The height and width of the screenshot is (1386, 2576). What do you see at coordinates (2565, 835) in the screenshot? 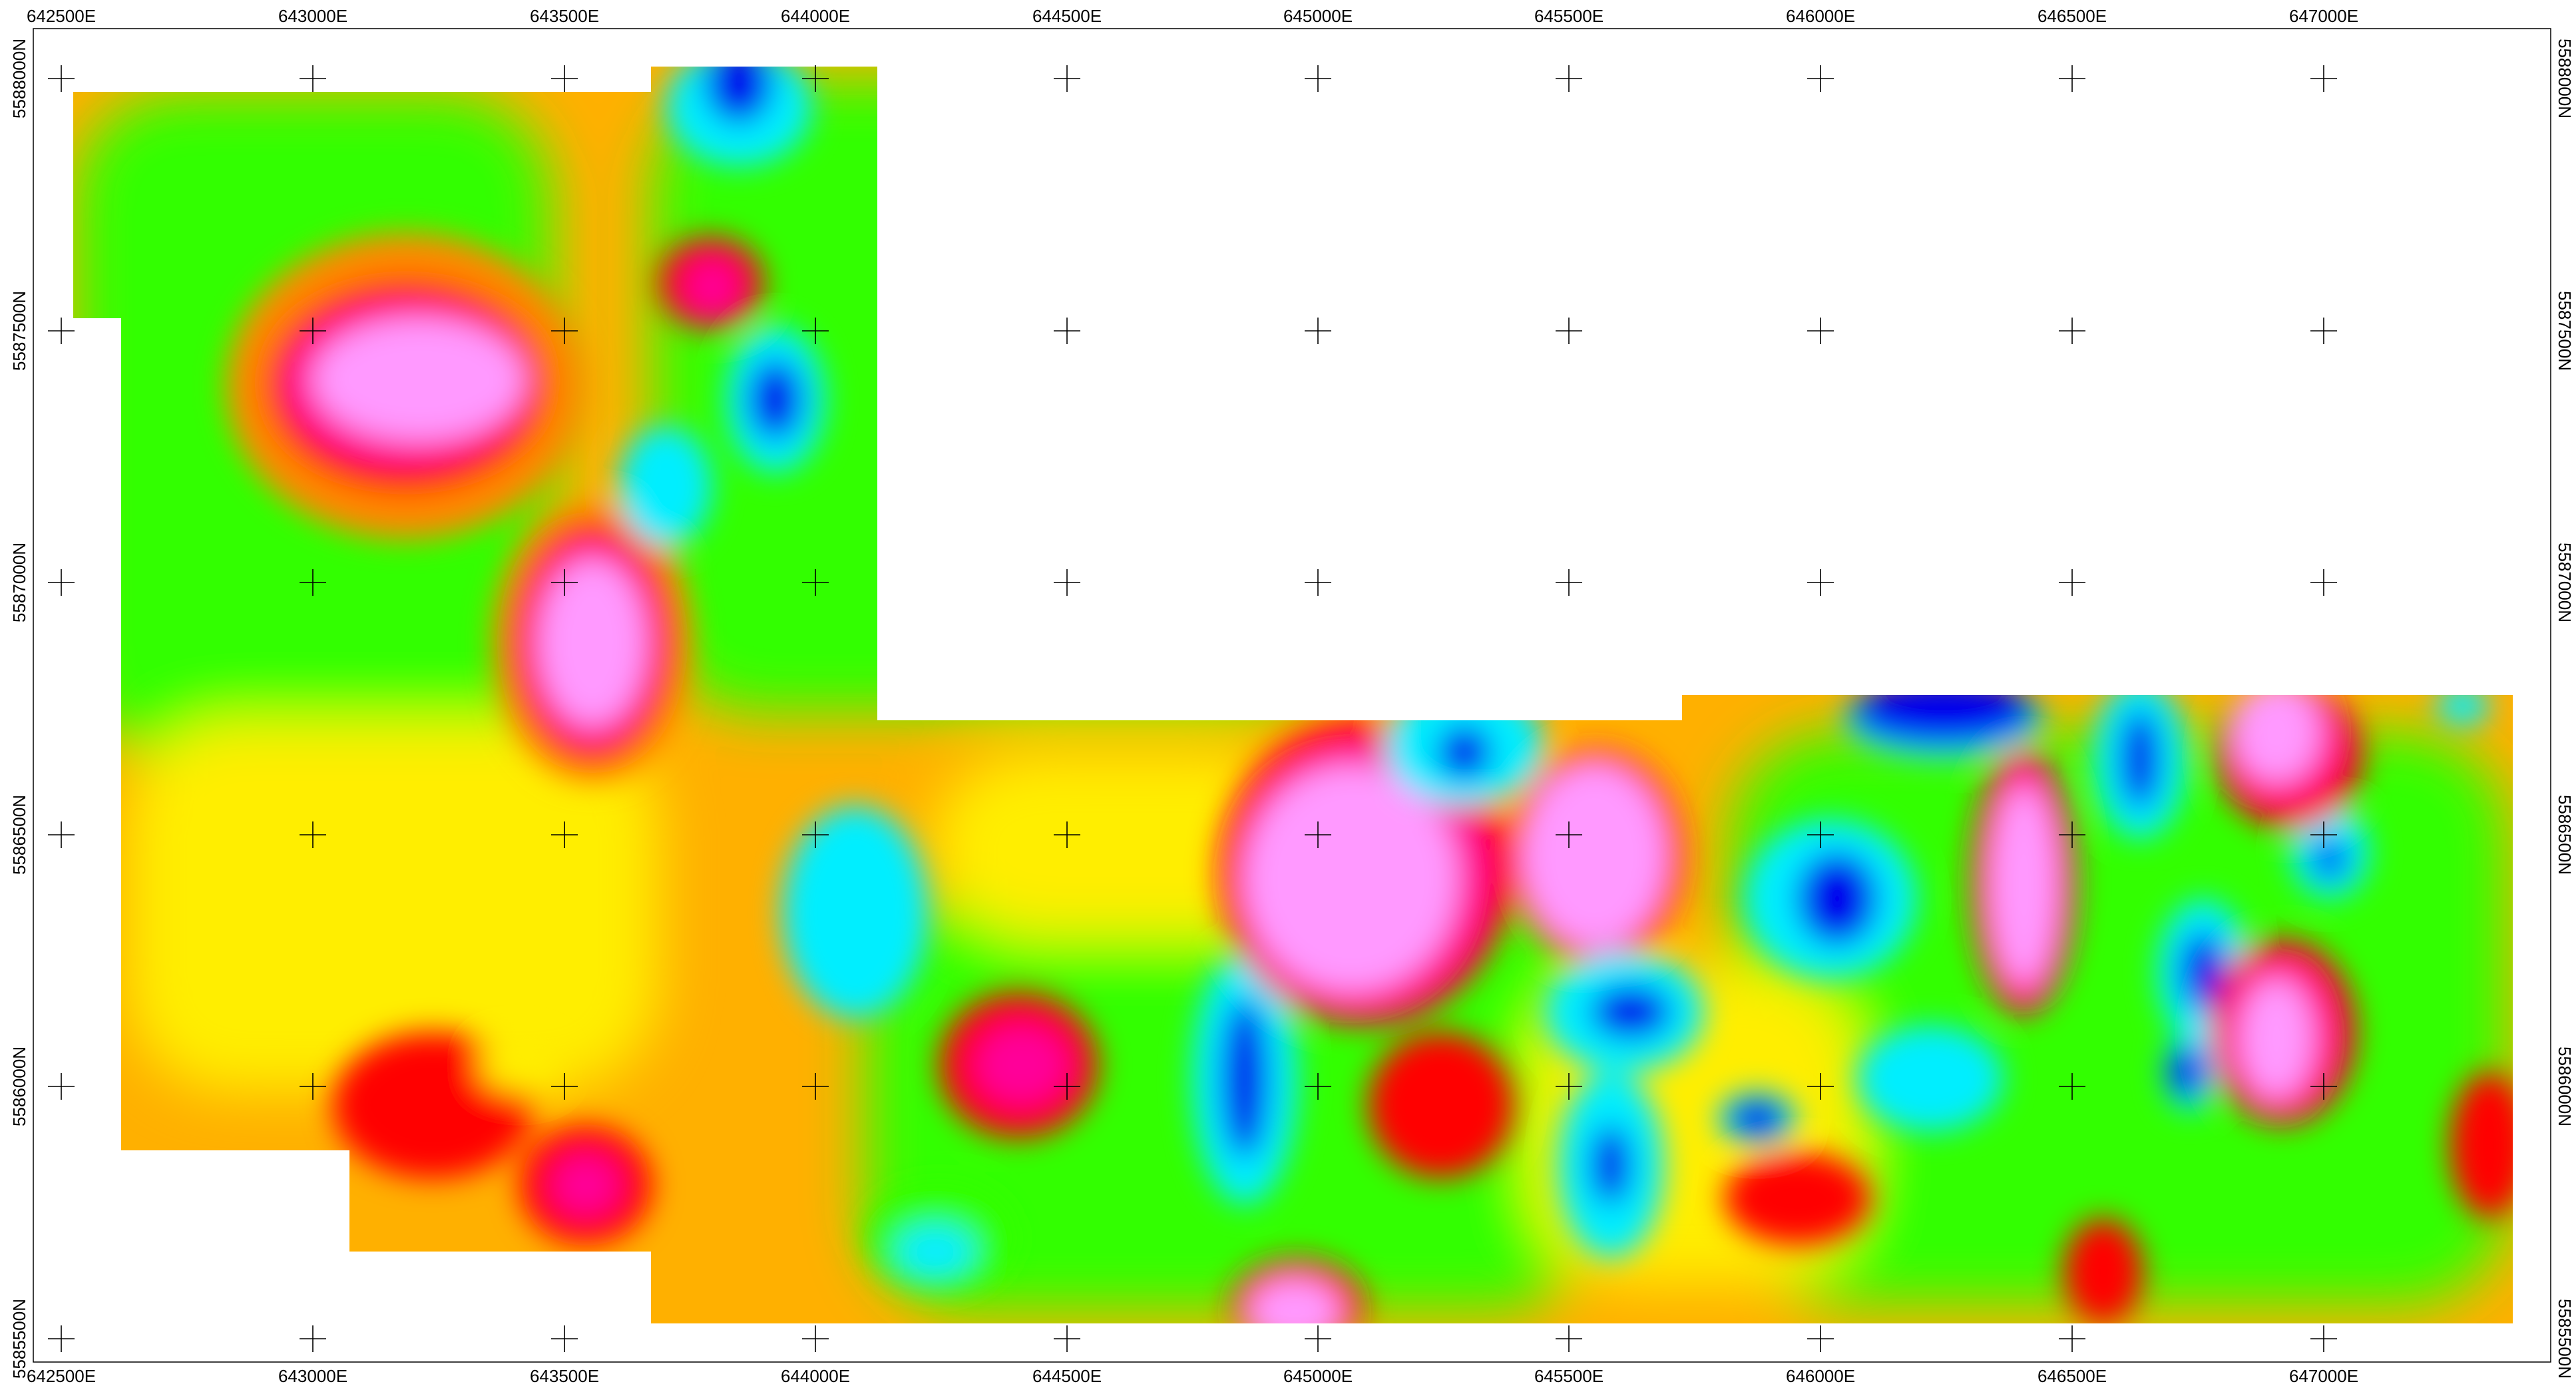
I see `y-label-right: 5586500N` at bounding box center [2565, 835].